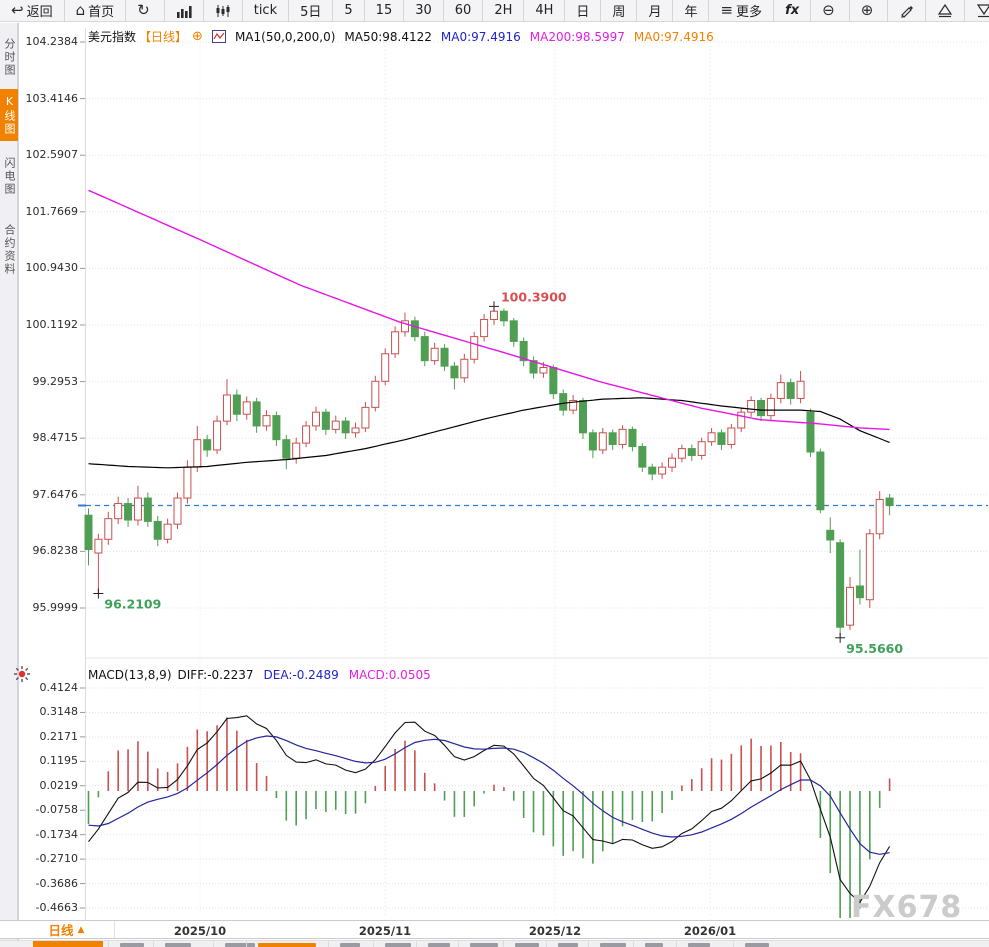  Describe the element at coordinates (68, 944) in the screenshot. I see `bottom-bar-active-item` at that location.